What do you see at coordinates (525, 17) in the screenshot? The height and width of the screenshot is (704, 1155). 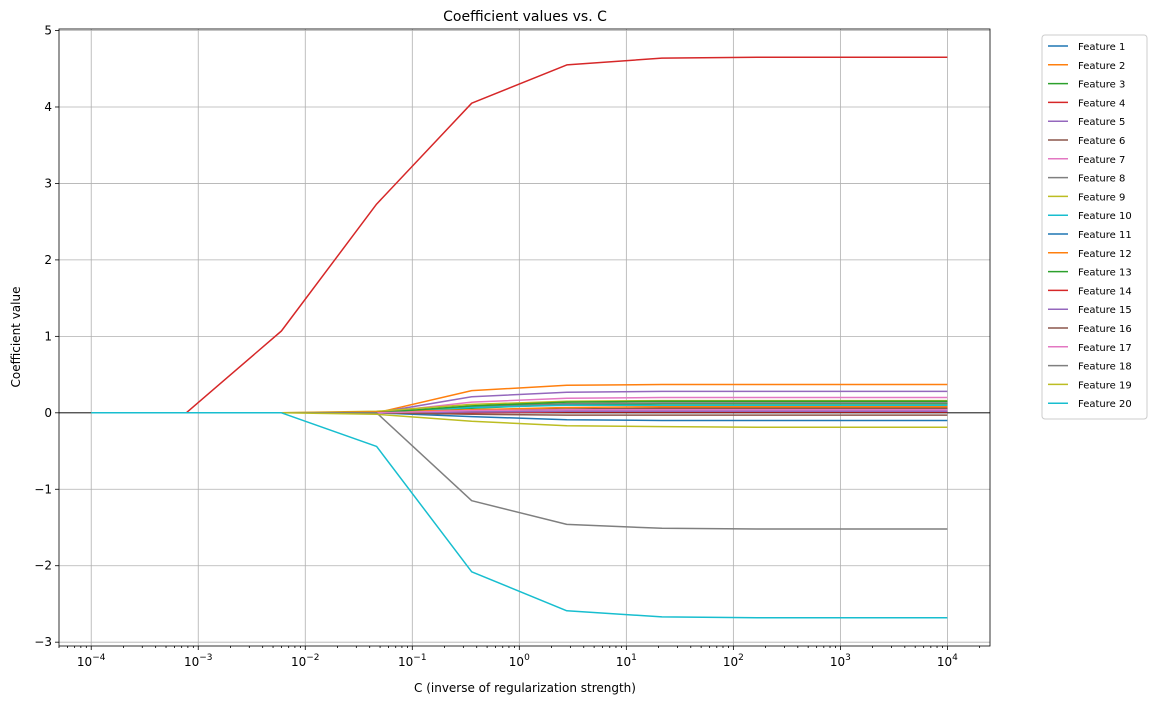 I see `chart-title: Coefficient values vs. C` at bounding box center [525, 17].